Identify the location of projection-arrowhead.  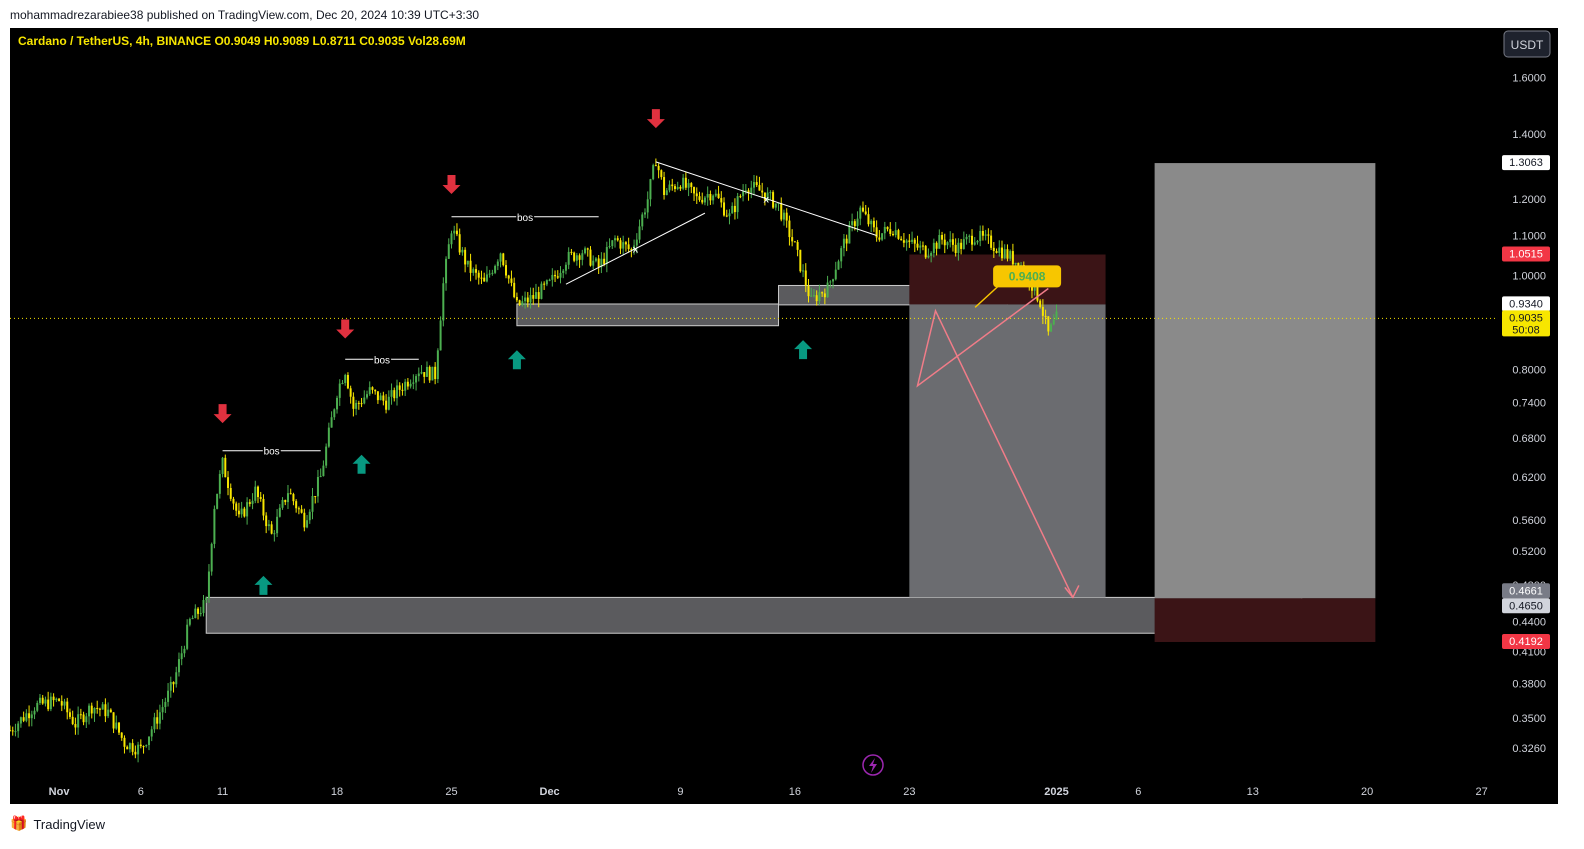
(1072, 592).